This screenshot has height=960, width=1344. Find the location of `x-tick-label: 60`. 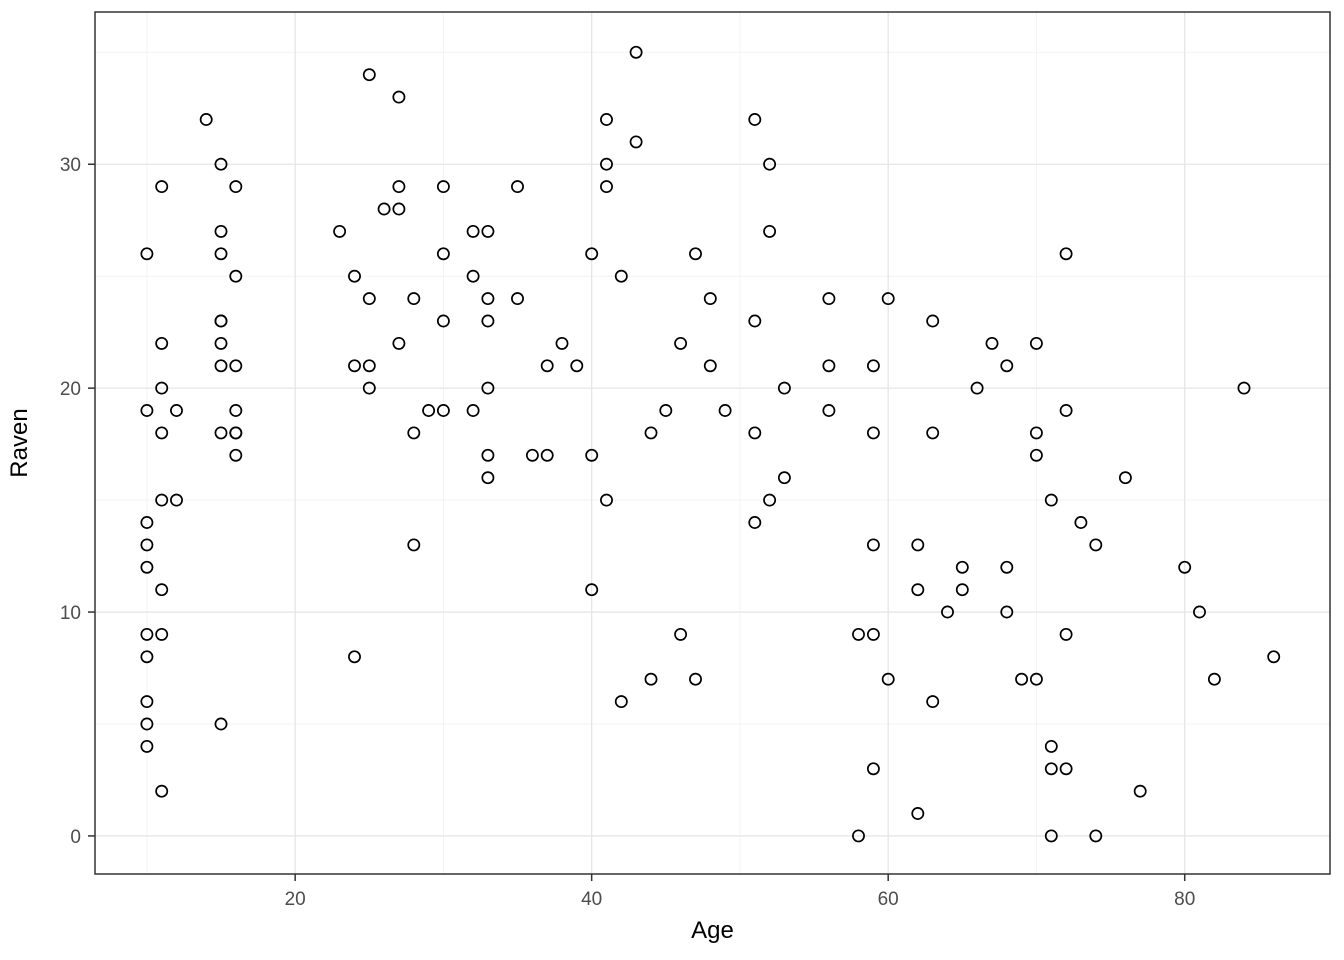

x-tick-label: 60 is located at coordinates (888, 899).